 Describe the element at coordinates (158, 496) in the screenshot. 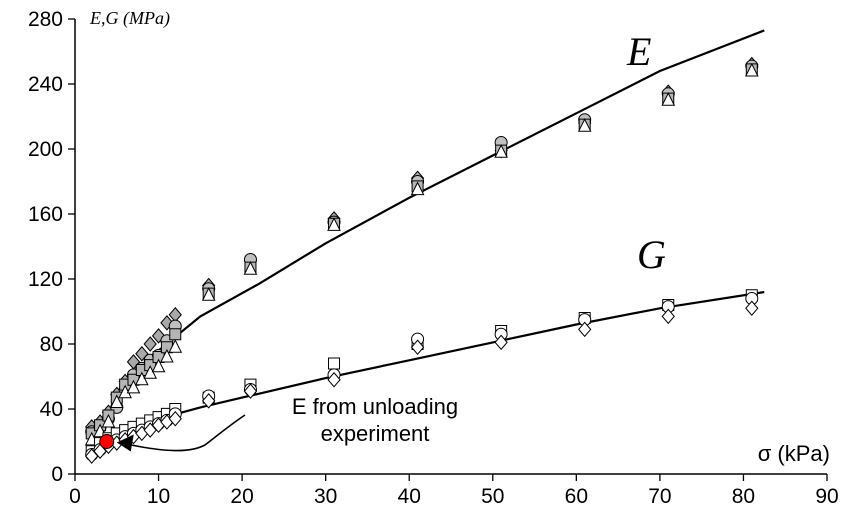

I see `x-tick-label: 10` at that location.